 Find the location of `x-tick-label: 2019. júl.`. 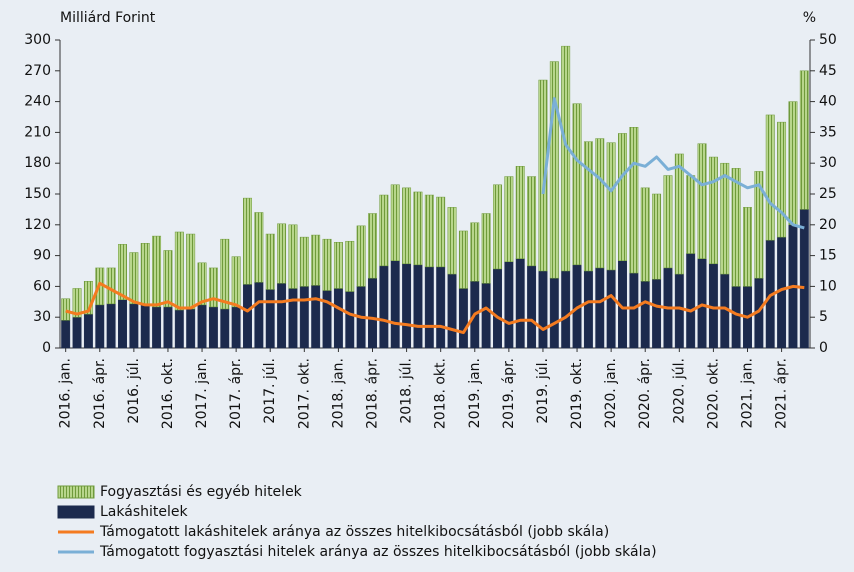

x-tick-label: 2019. júl. is located at coordinates (543, 391).